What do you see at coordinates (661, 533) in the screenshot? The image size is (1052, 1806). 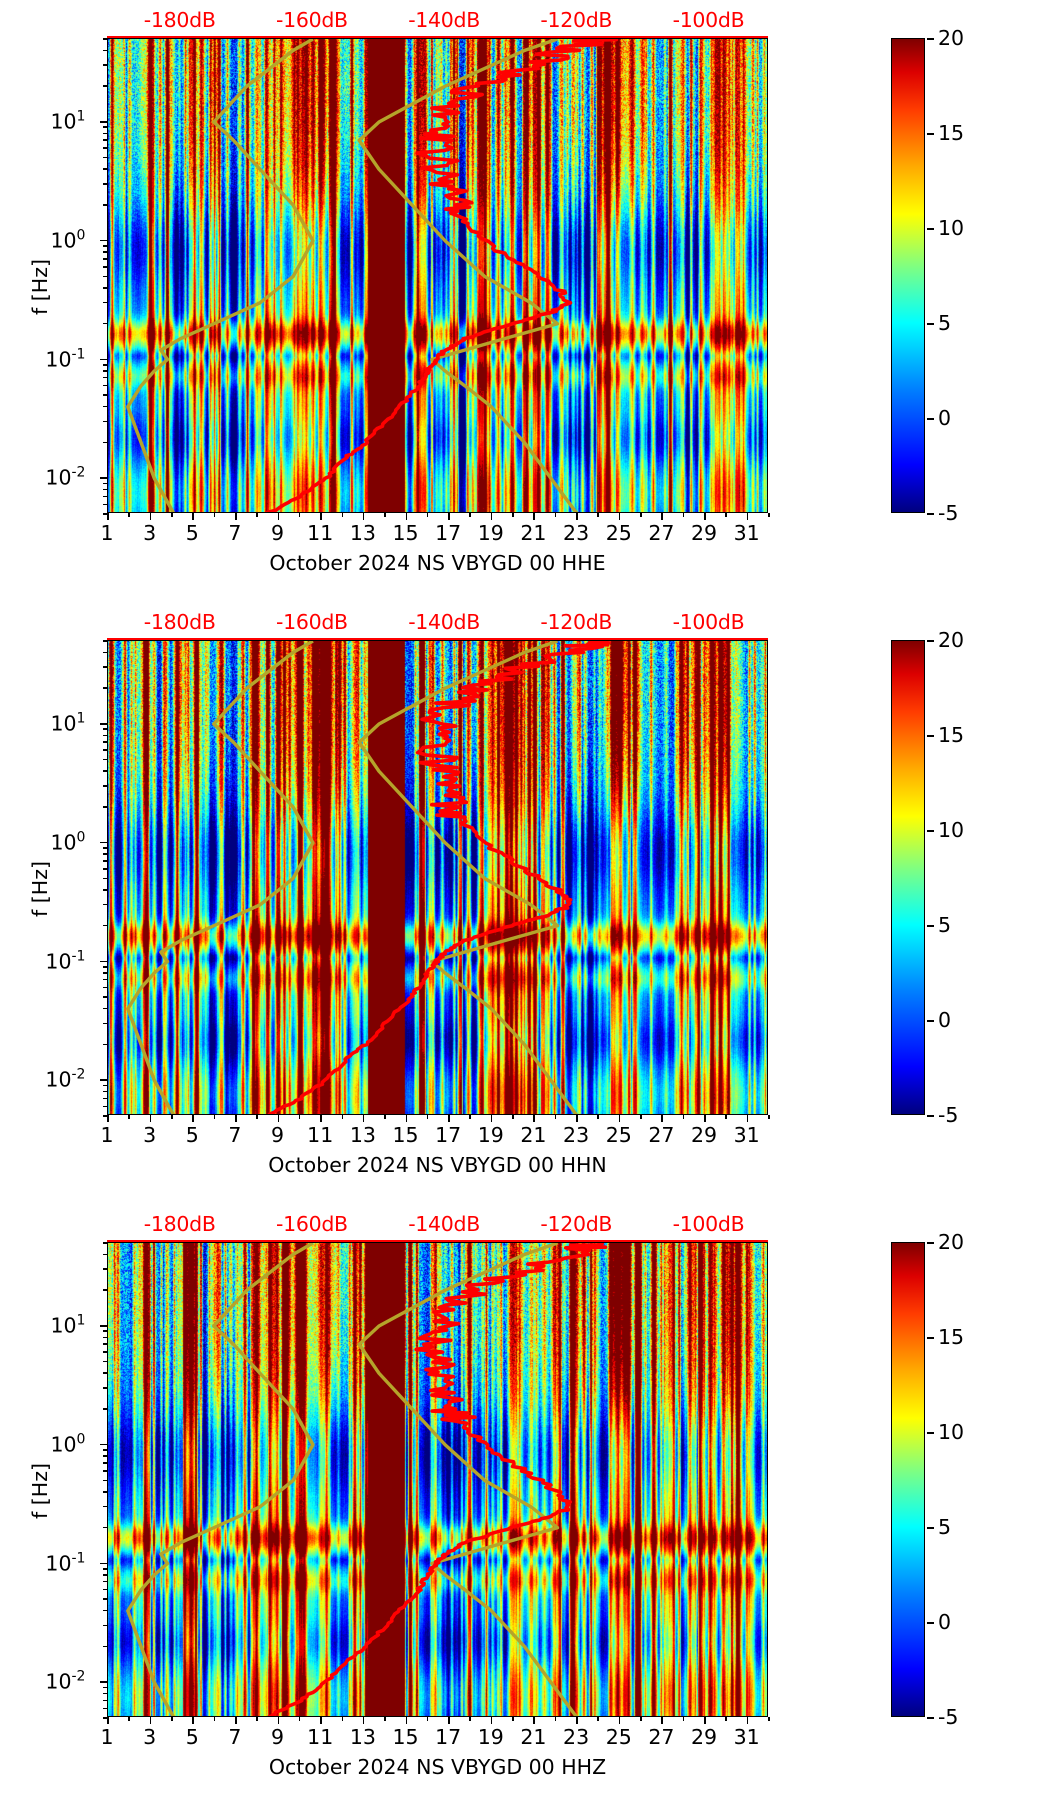 I see `x-tick-label: 27` at bounding box center [661, 533].